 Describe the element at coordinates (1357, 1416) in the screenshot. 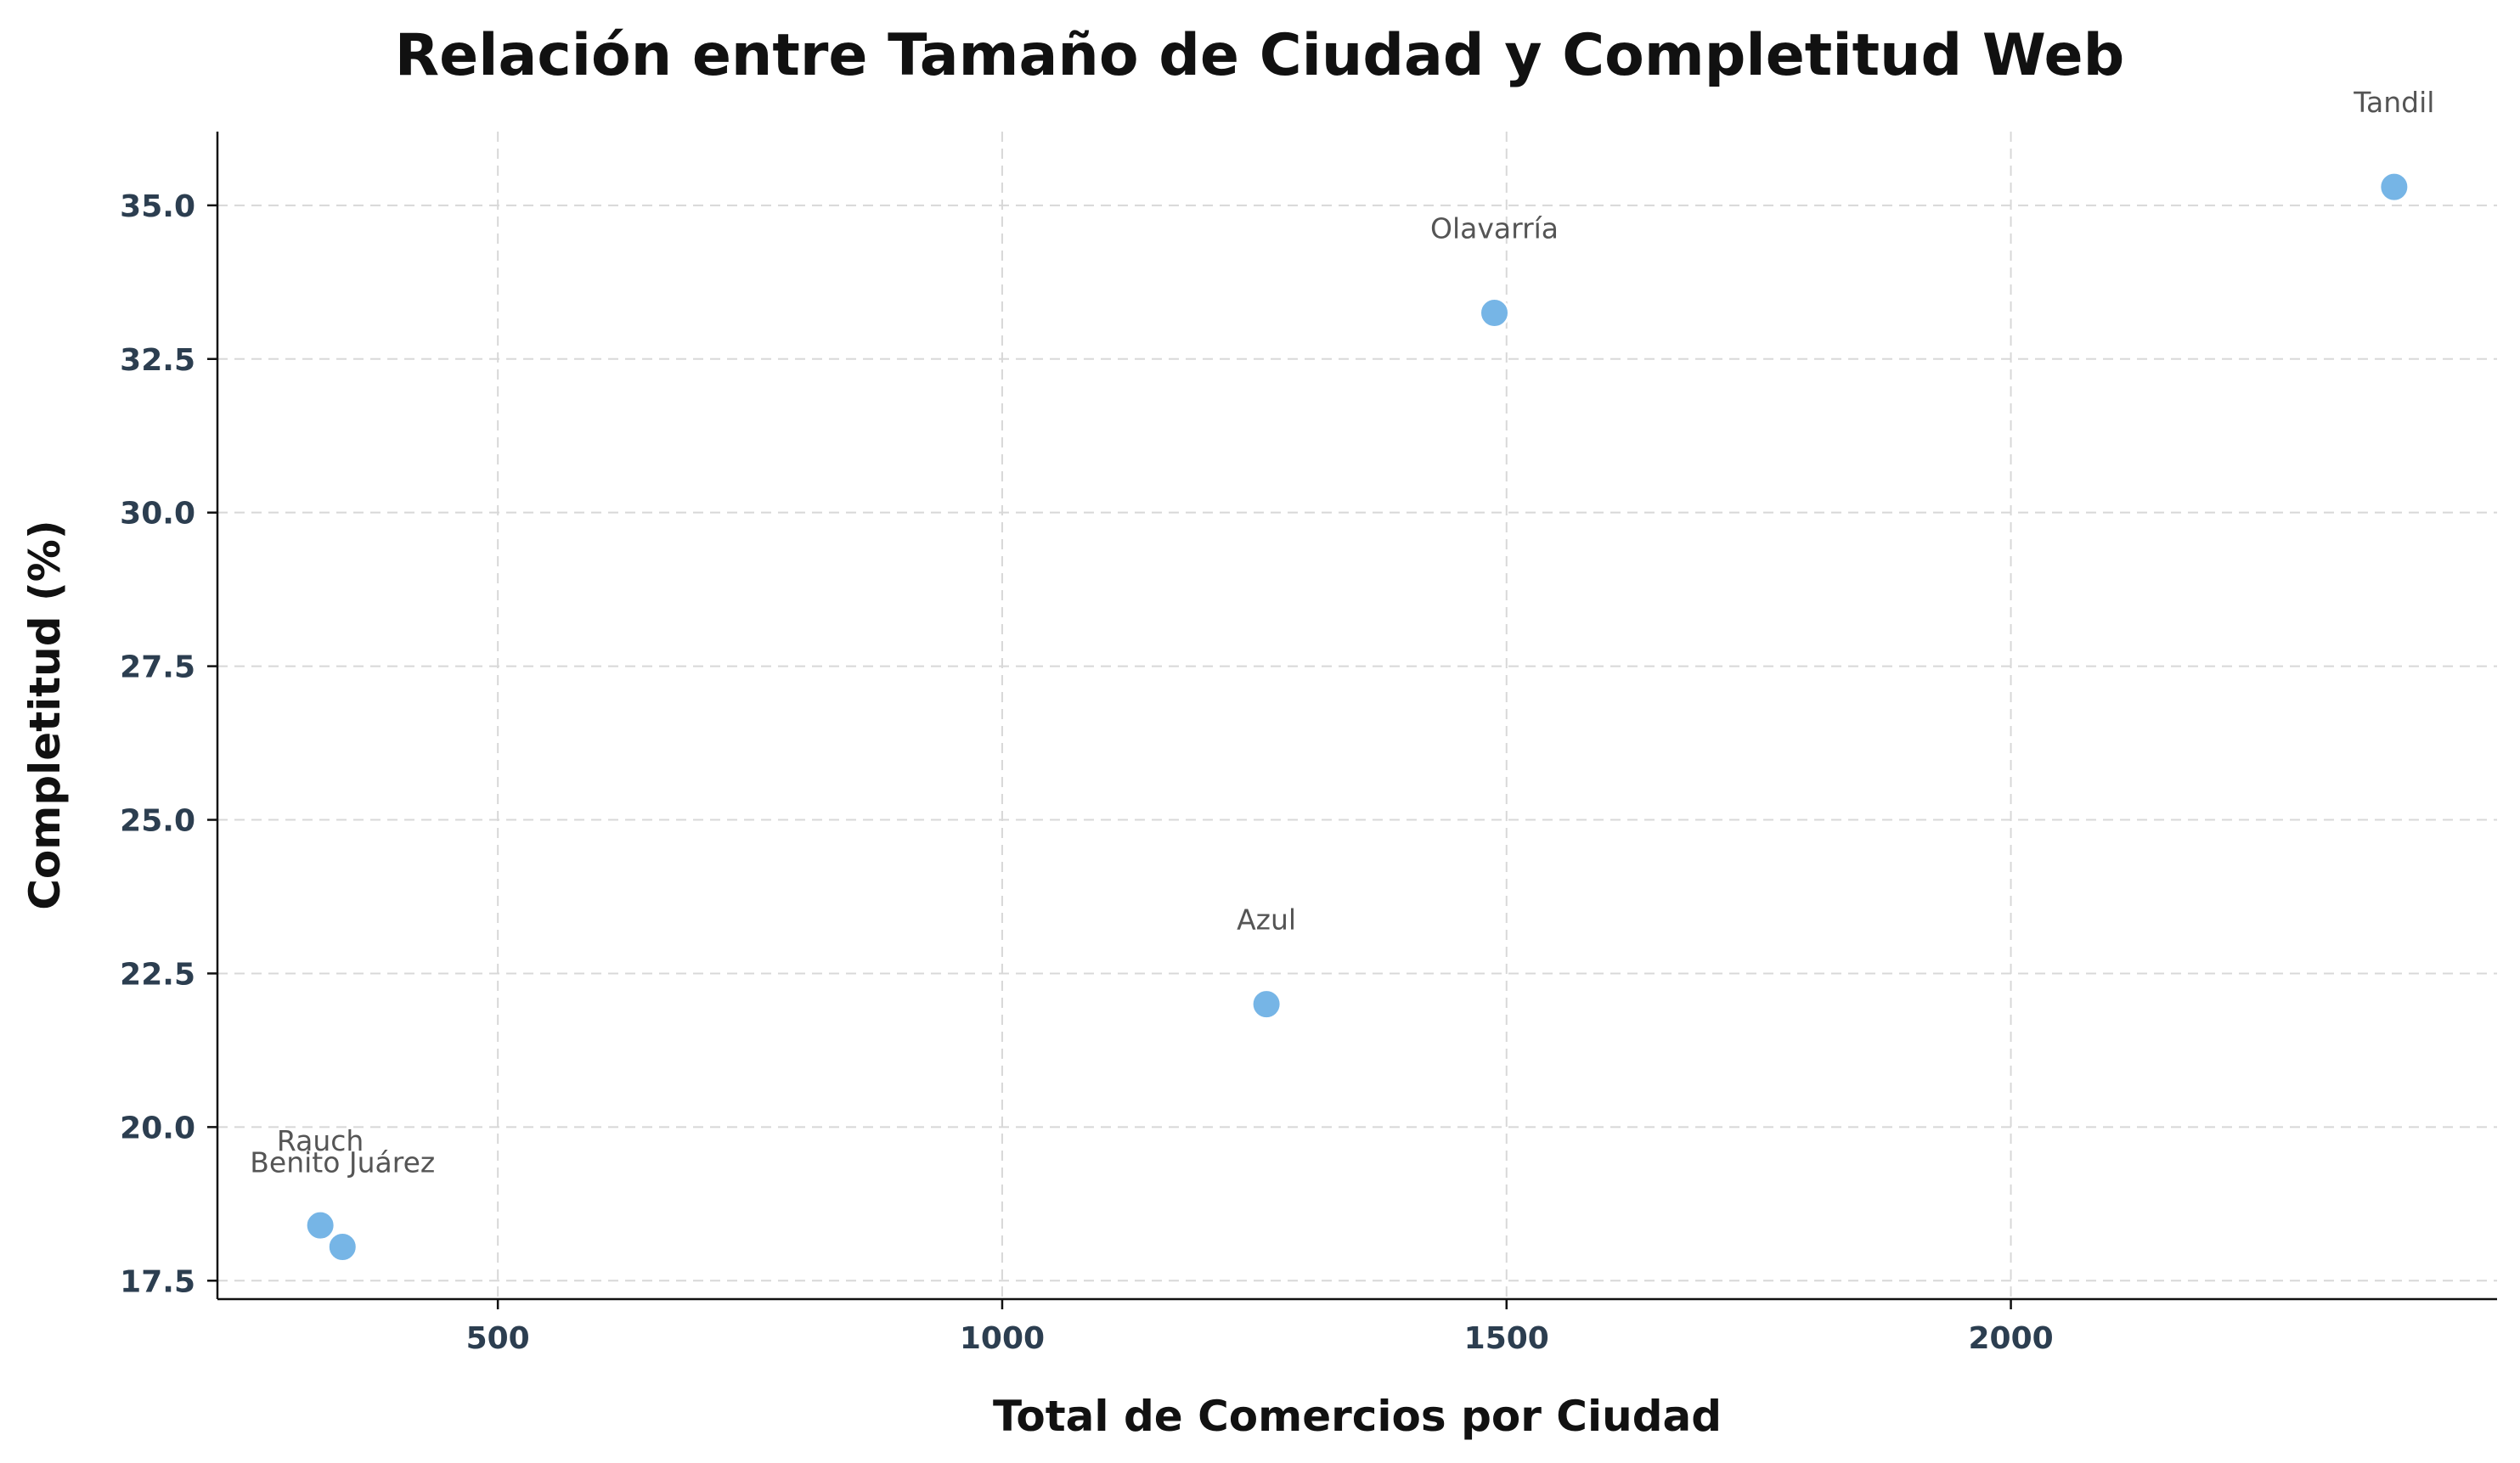

I see `x-axis-label: Total de Comercios por Ciudad` at that location.